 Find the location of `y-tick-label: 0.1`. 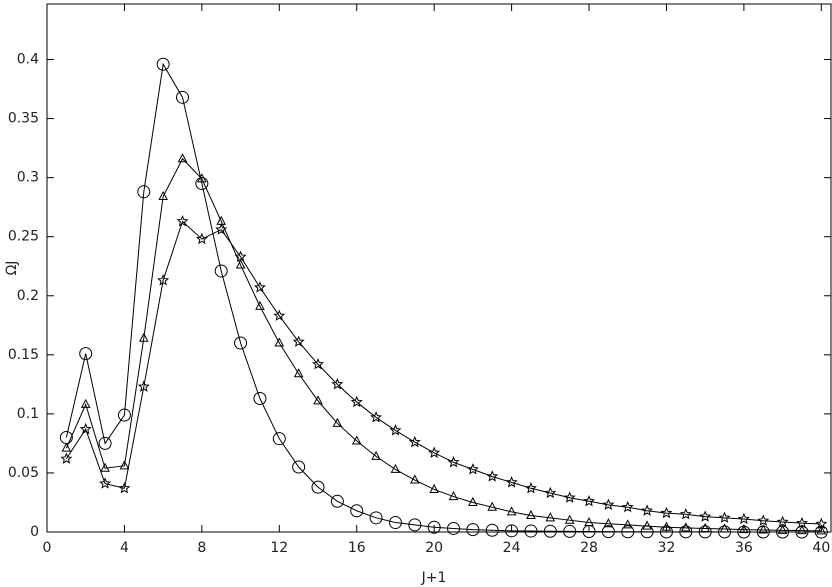

y-tick-label: 0.1 is located at coordinates (28, 414).